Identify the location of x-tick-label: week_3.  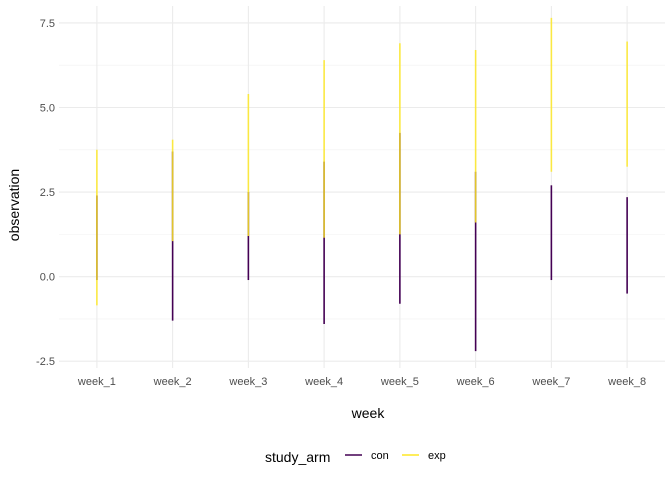
(247, 382).